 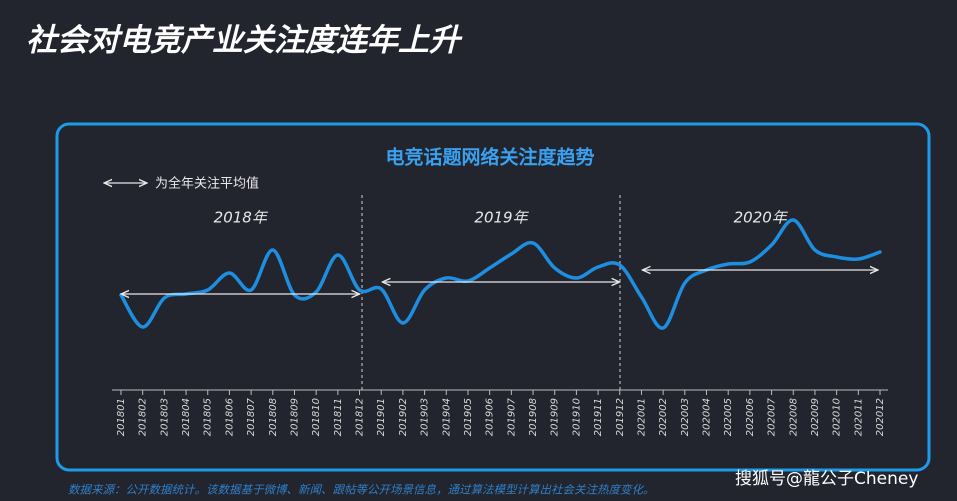 I want to click on watermark: 搜狐号@龍公子Cheney, so click(x=826, y=479).